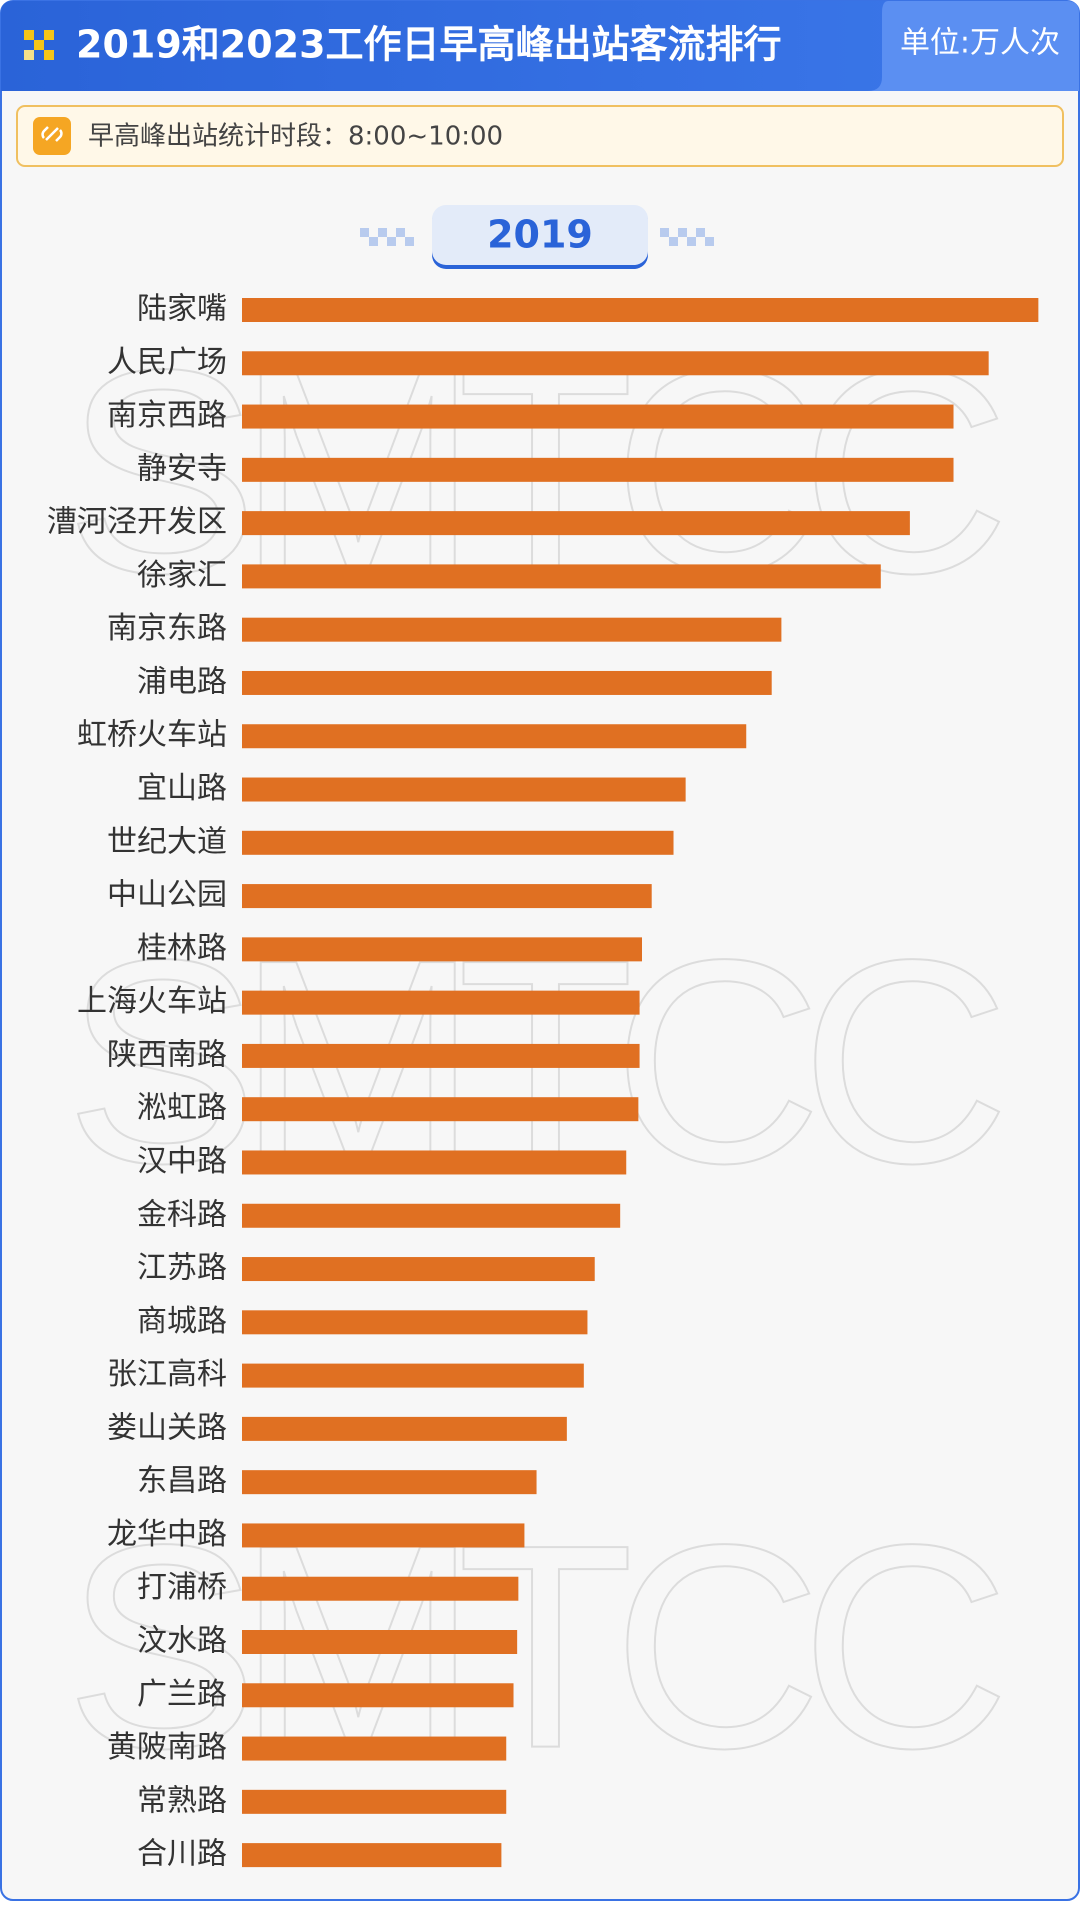  I want to click on y-tick-label: 世纪大道, so click(167, 841).